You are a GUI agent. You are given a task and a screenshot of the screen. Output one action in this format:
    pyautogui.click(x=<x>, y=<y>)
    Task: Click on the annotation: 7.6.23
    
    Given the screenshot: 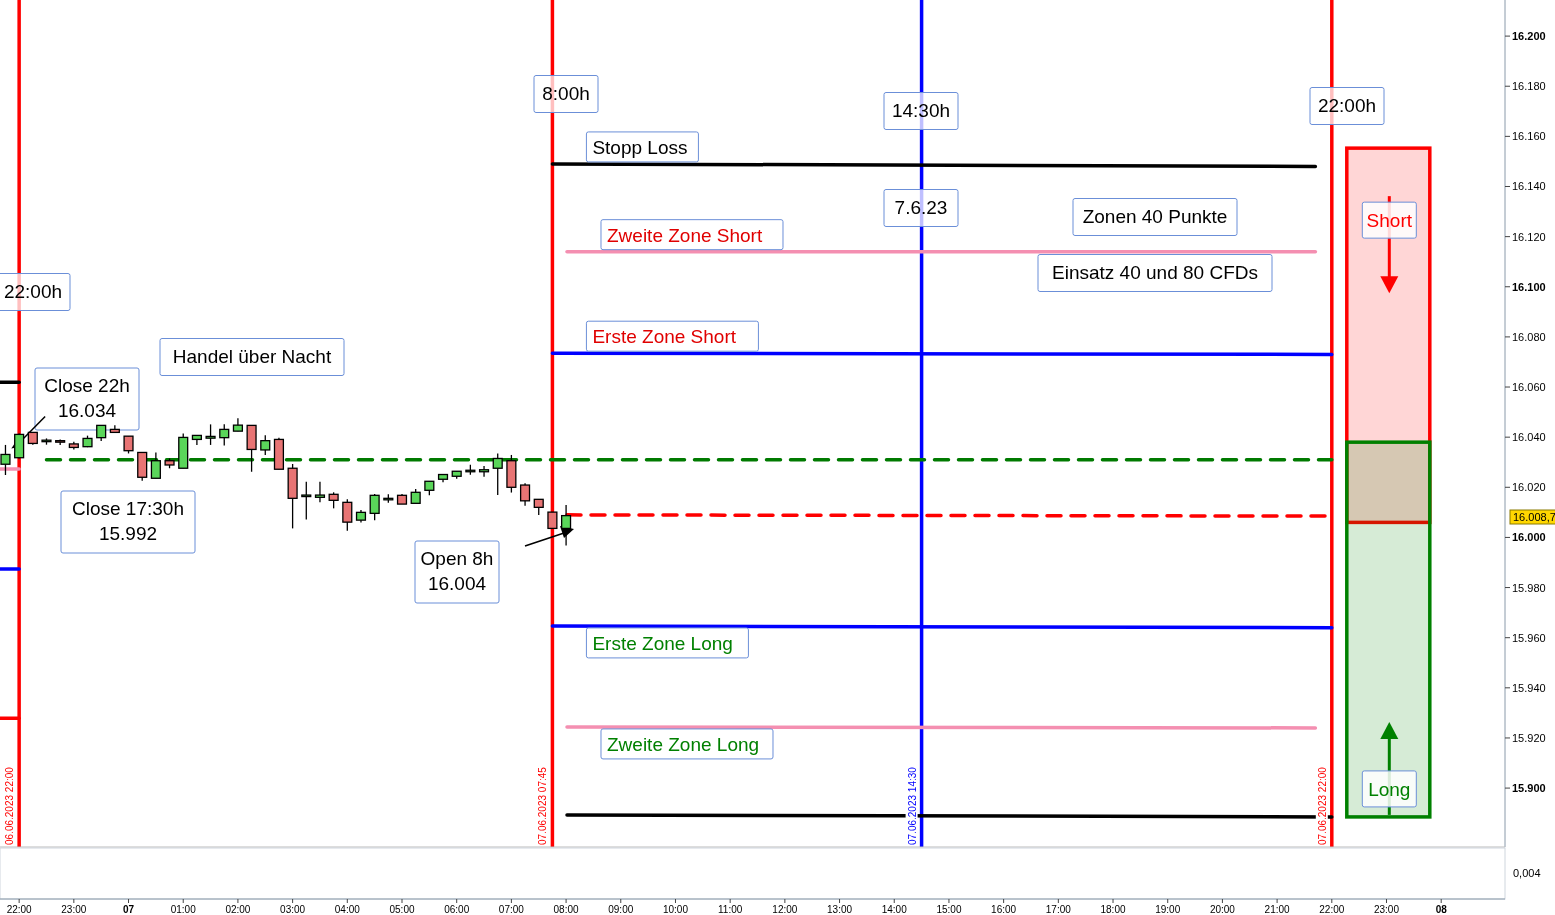 What is the action you would take?
    pyautogui.click(x=921, y=207)
    